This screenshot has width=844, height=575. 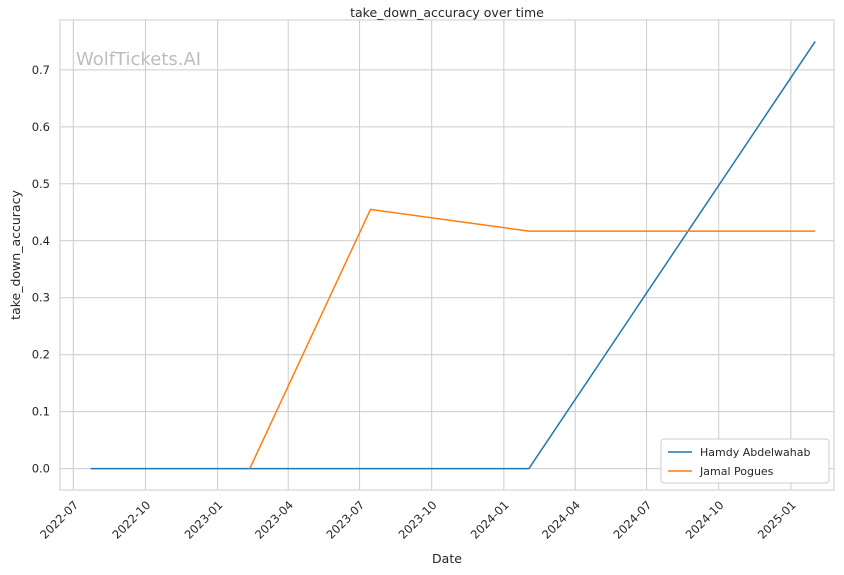 What do you see at coordinates (59, 520) in the screenshot?
I see `x-tick-label: 2022-07` at bounding box center [59, 520].